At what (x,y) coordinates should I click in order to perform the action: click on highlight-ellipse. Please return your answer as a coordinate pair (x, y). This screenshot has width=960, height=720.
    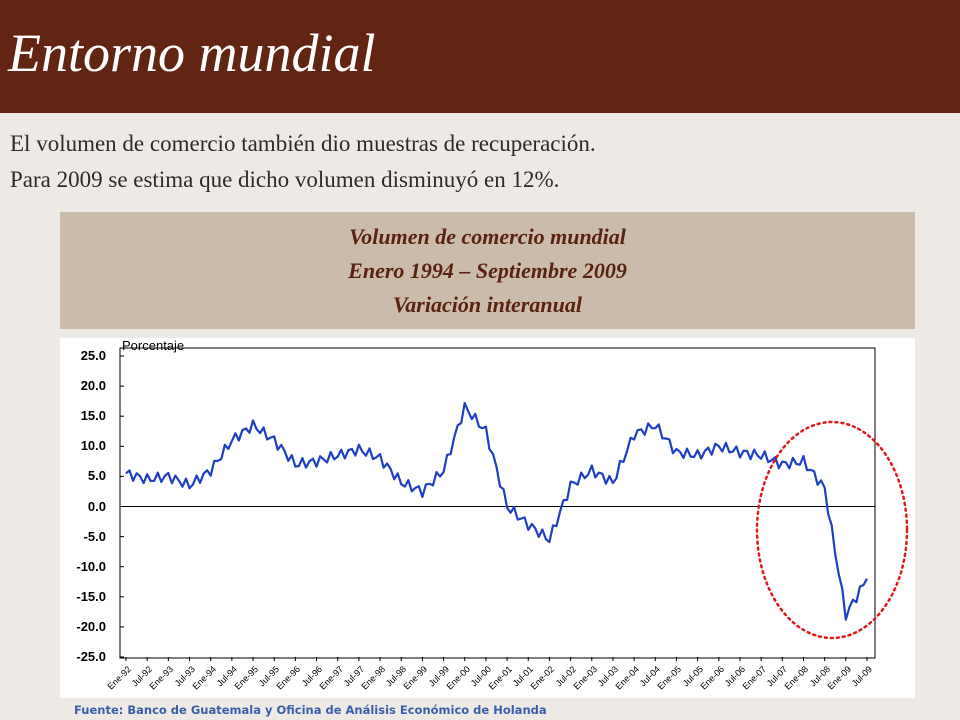
    Looking at the image, I should click on (832, 530).